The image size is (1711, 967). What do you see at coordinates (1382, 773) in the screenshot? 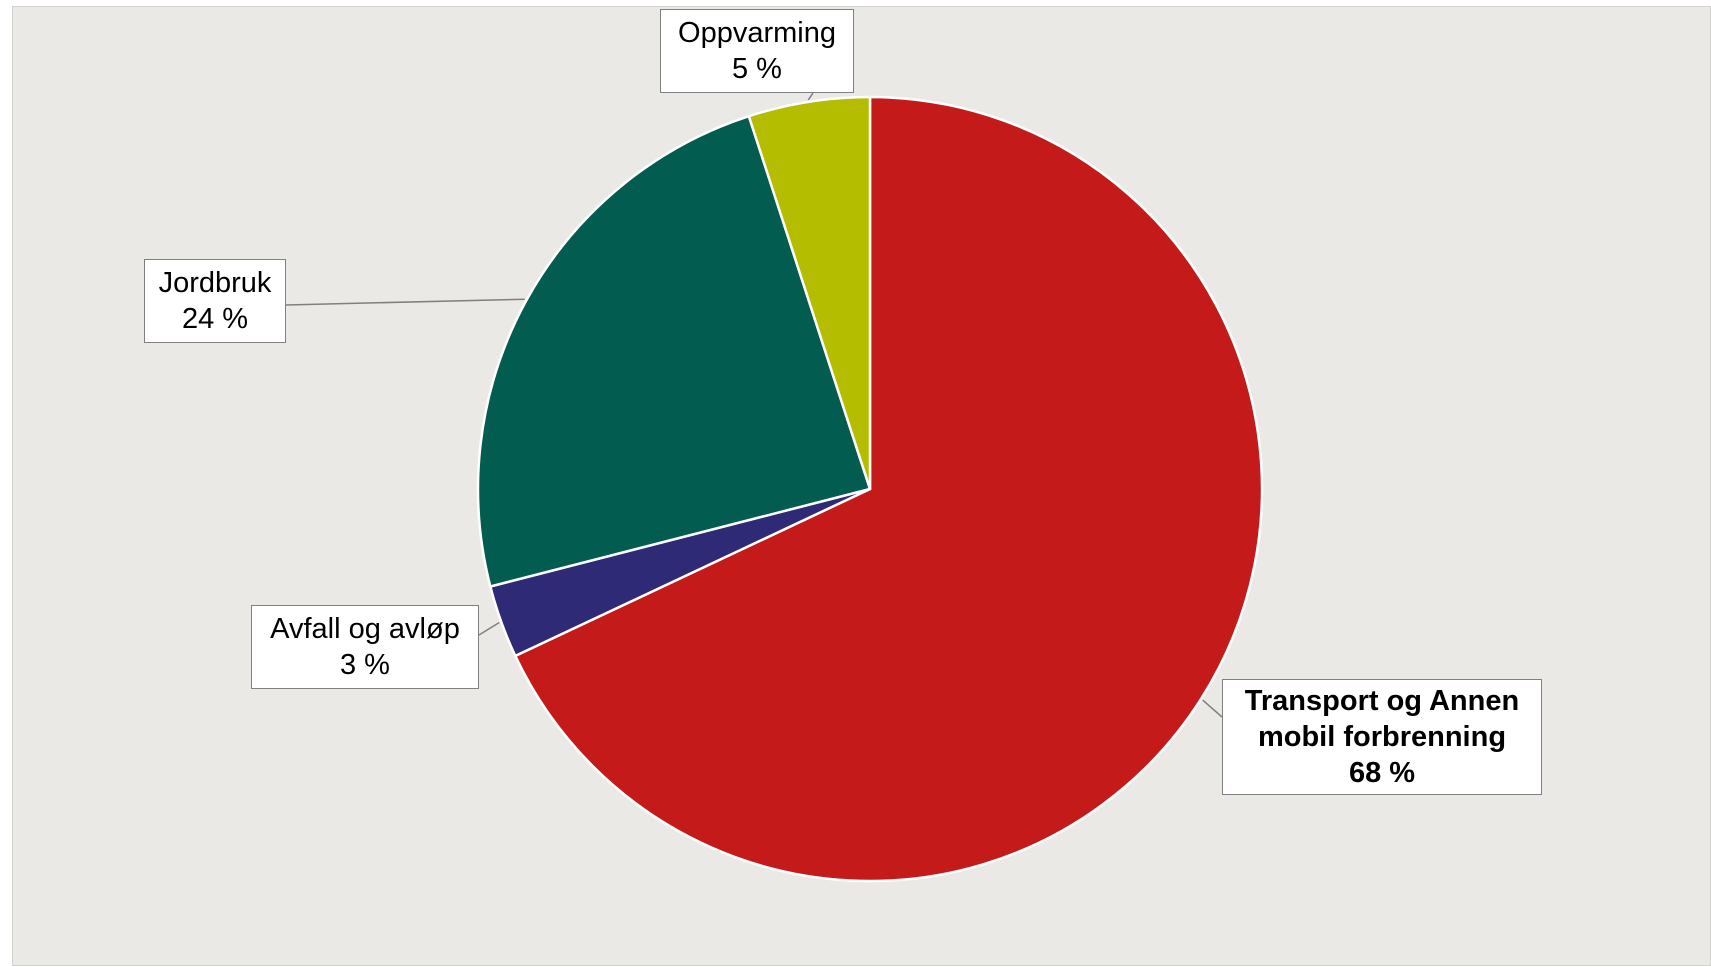
I see `callout-value: 68 %` at bounding box center [1382, 773].